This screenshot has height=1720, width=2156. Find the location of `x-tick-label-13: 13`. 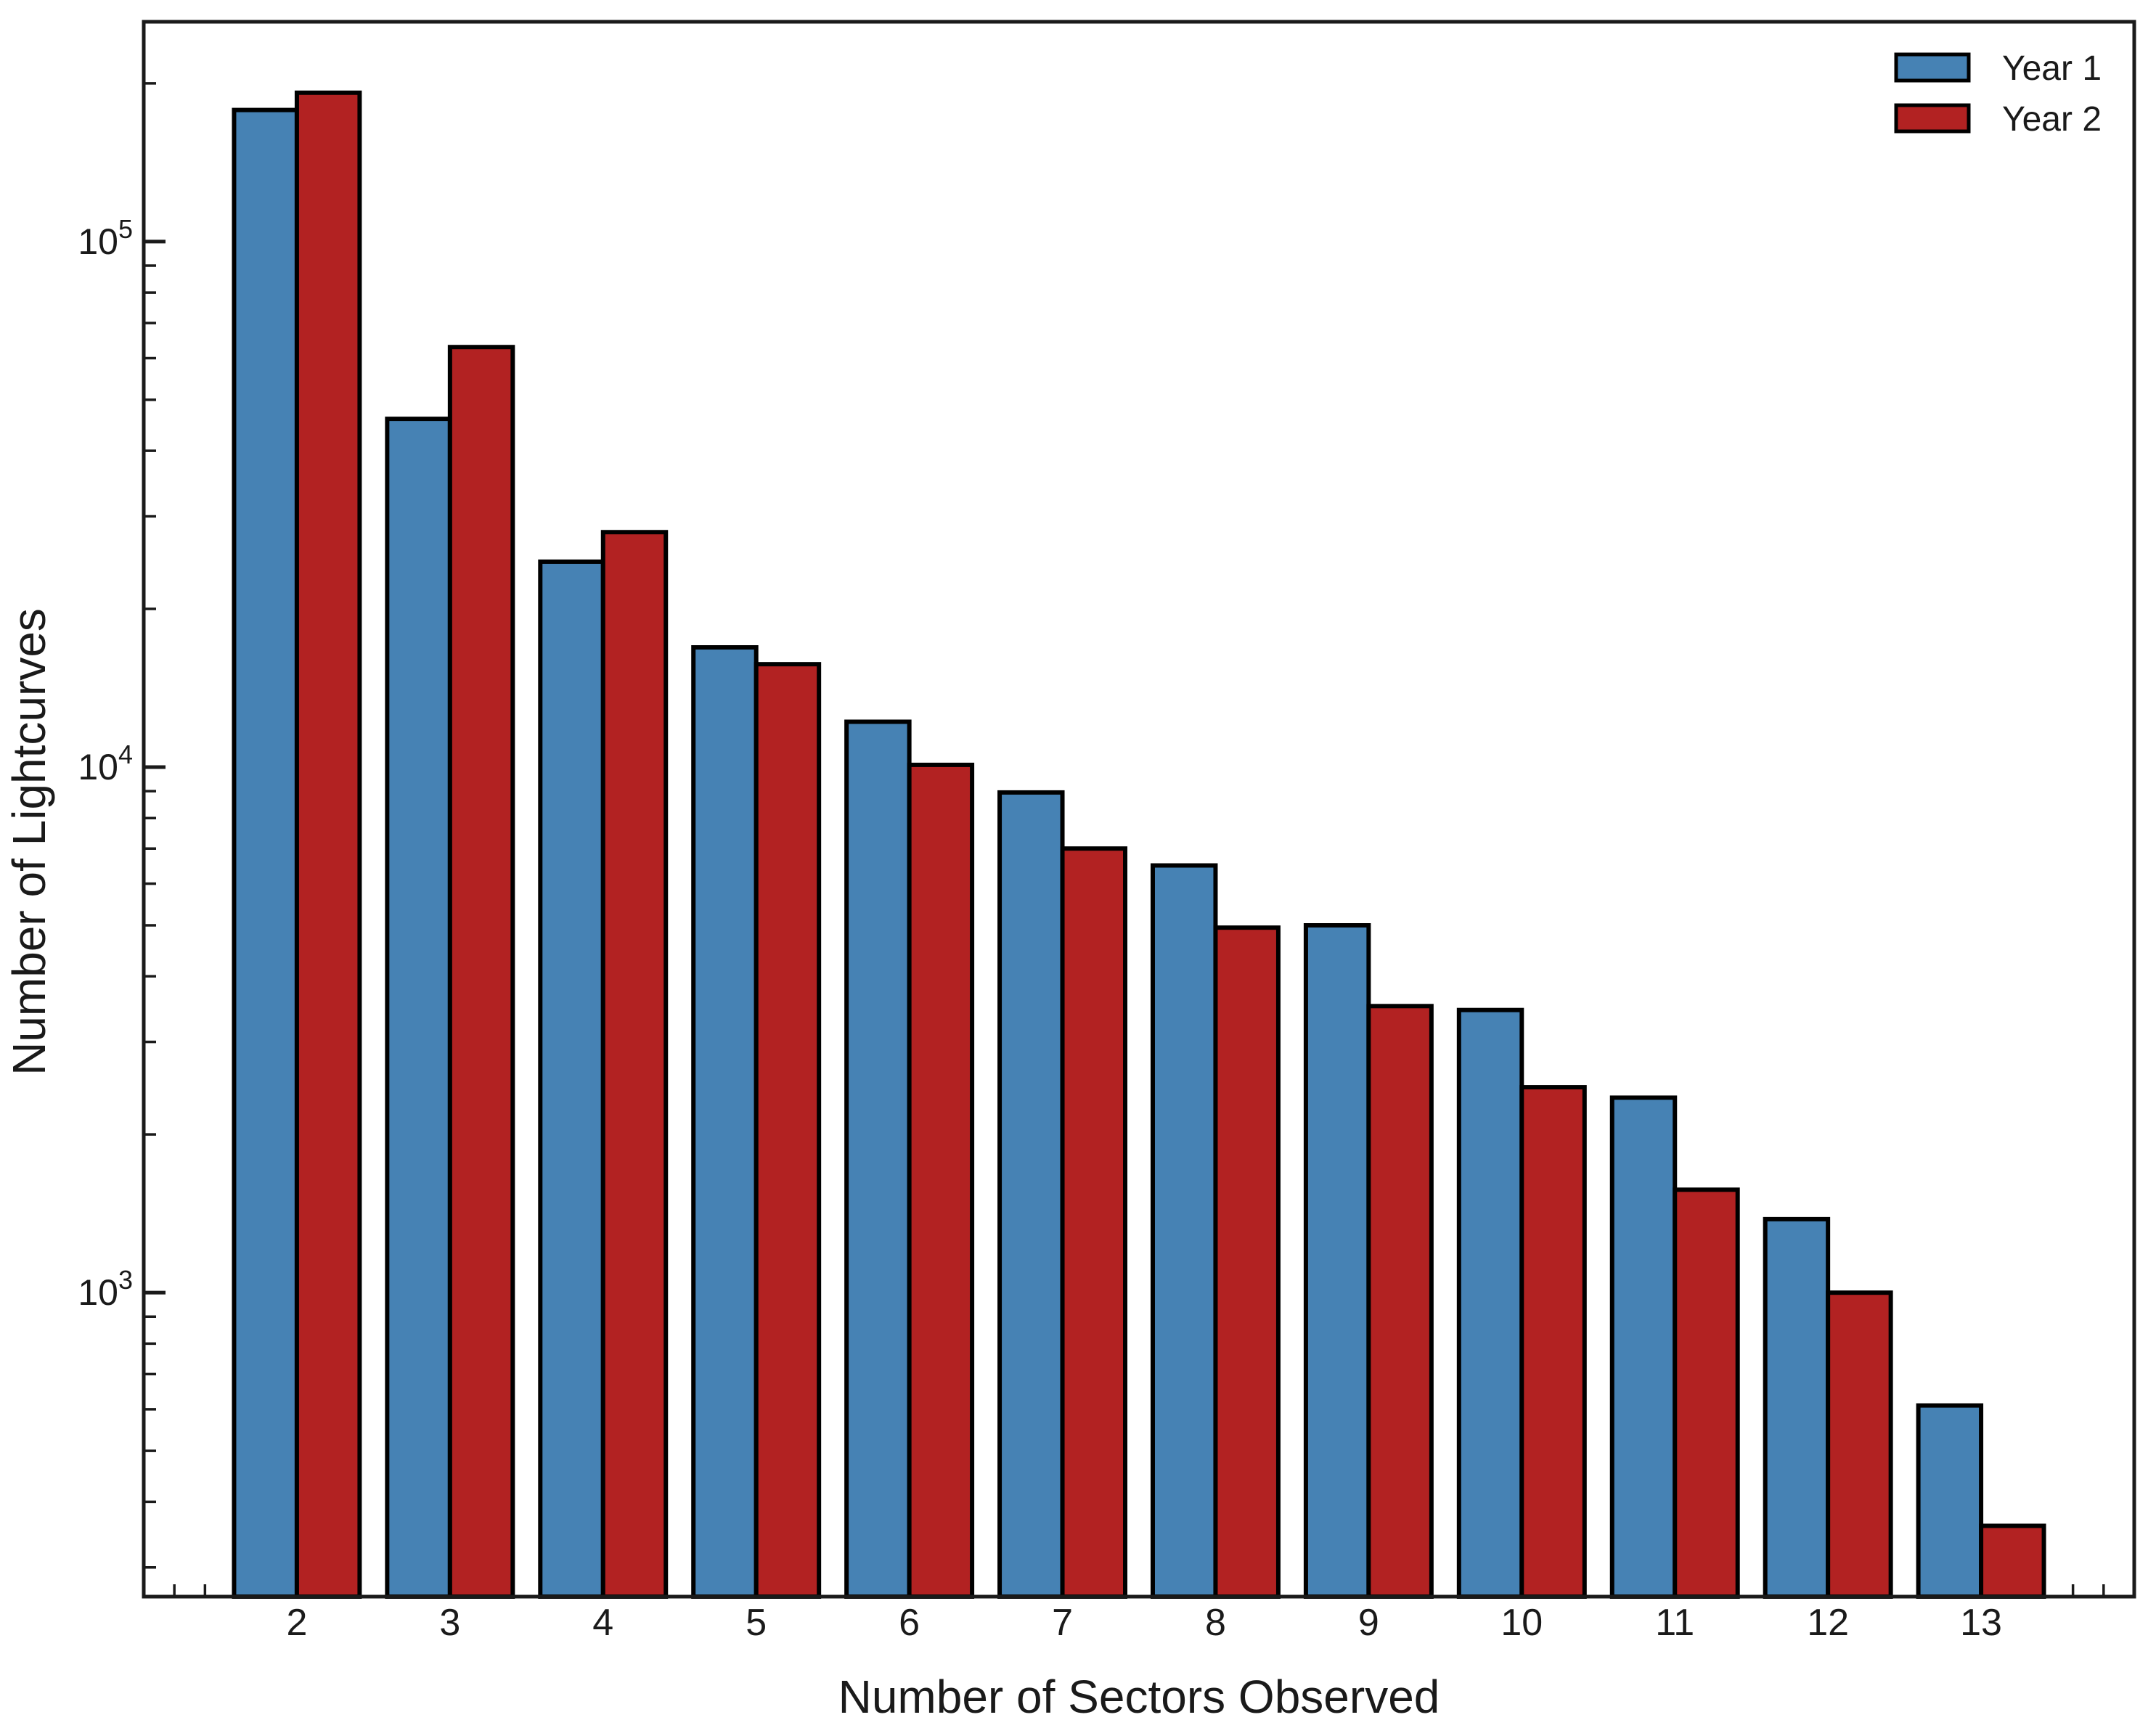

x-tick-label-13: 13 is located at coordinates (1981, 1623).